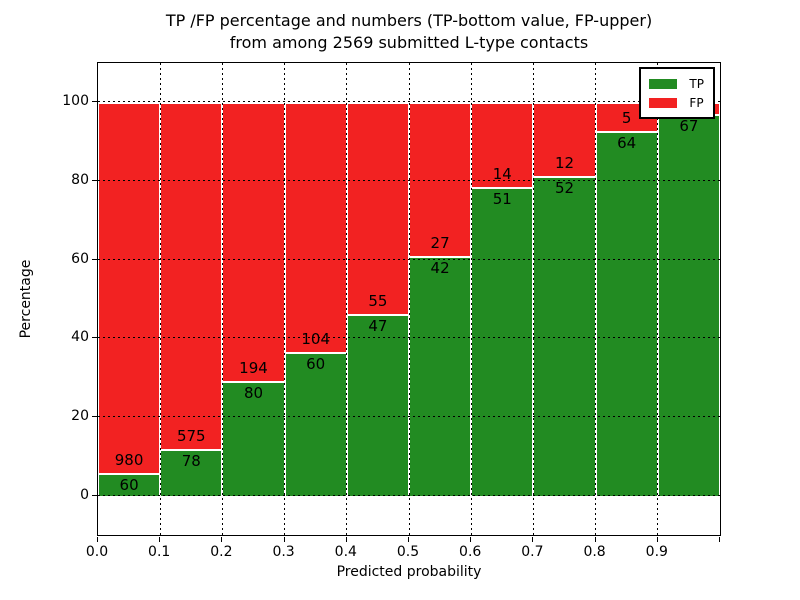 The image size is (800, 600). I want to click on tp-count-label: 78, so click(191, 460).